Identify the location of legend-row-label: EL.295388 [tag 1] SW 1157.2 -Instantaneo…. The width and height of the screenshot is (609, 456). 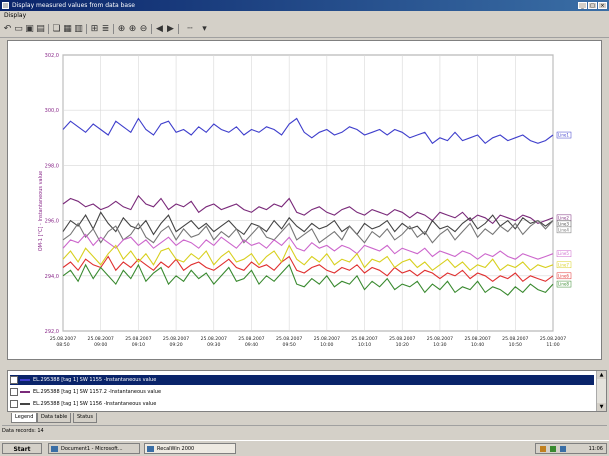
(97, 392).